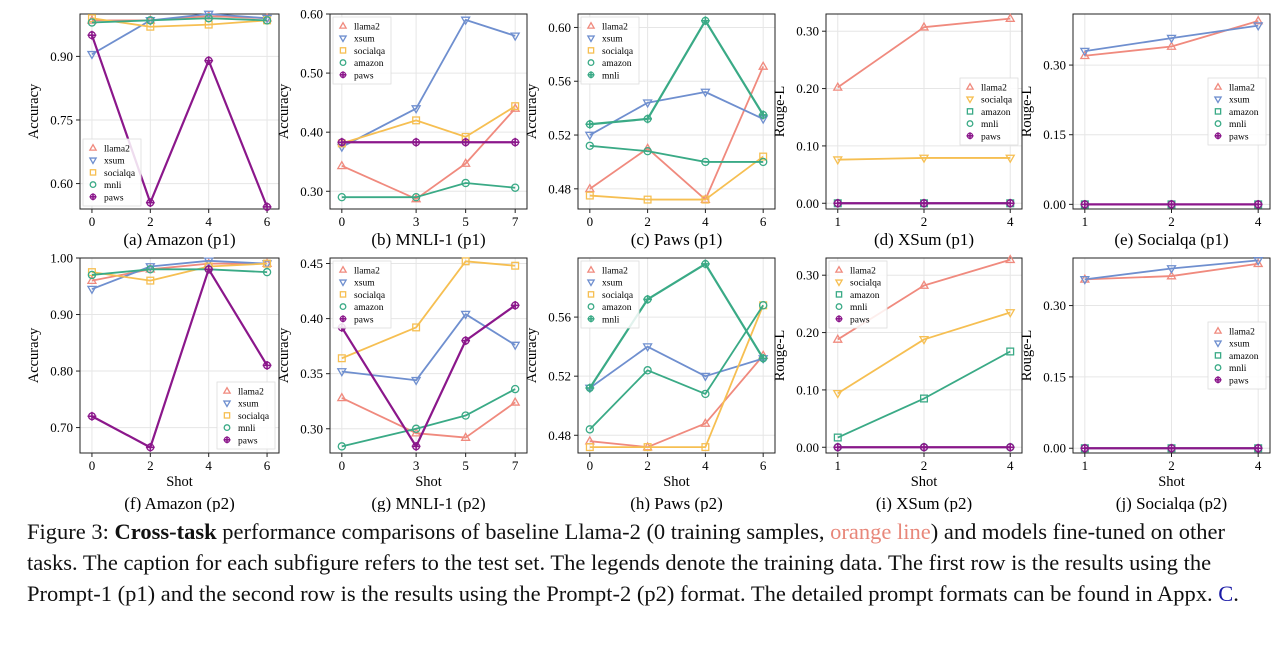  What do you see at coordinates (311, 428) in the screenshot?
I see `chart-7-ytick-label-0: 0.30` at bounding box center [311, 428].